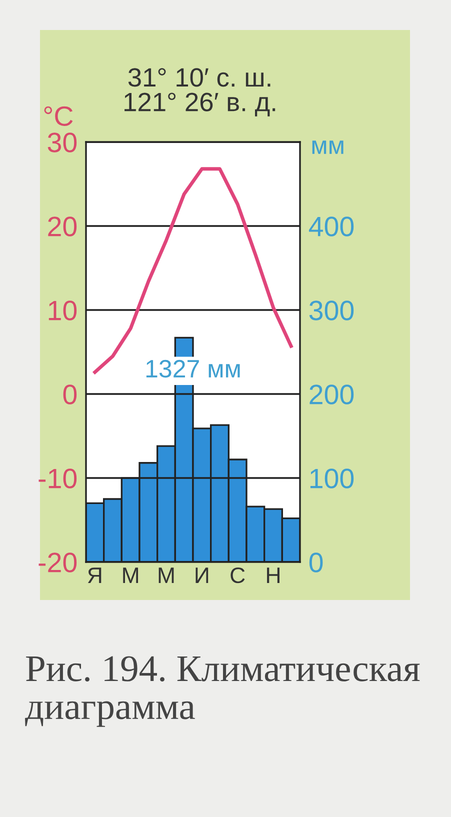  I want to click on y-tick-label: 0, so click(70, 394).